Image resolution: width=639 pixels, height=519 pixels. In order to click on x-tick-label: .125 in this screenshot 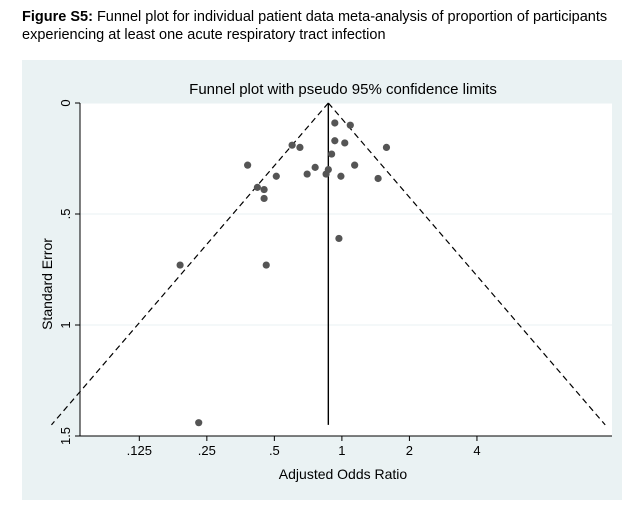, I will do `click(139, 450)`.